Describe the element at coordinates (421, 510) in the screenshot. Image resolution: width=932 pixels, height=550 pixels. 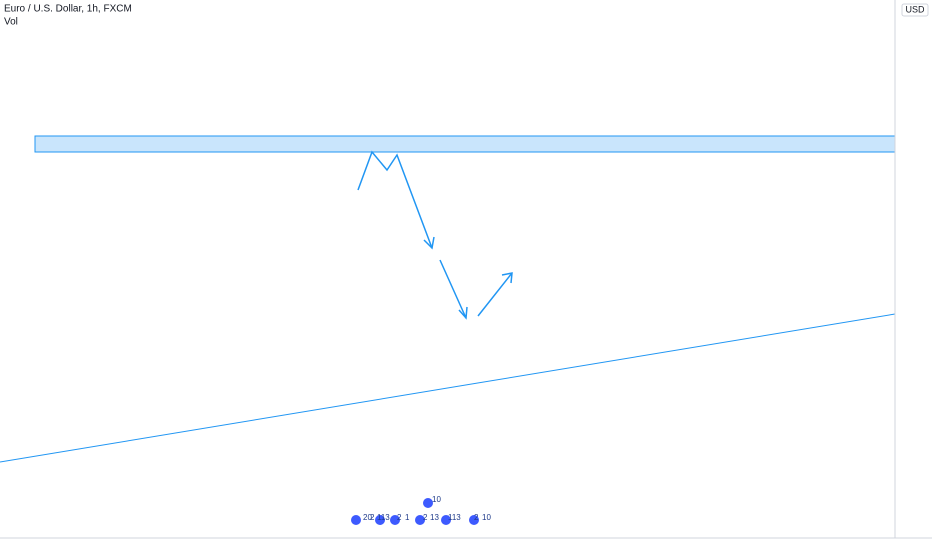
I see `events: 20 2 113 2 1 2 13 113 2 10 10` at that location.